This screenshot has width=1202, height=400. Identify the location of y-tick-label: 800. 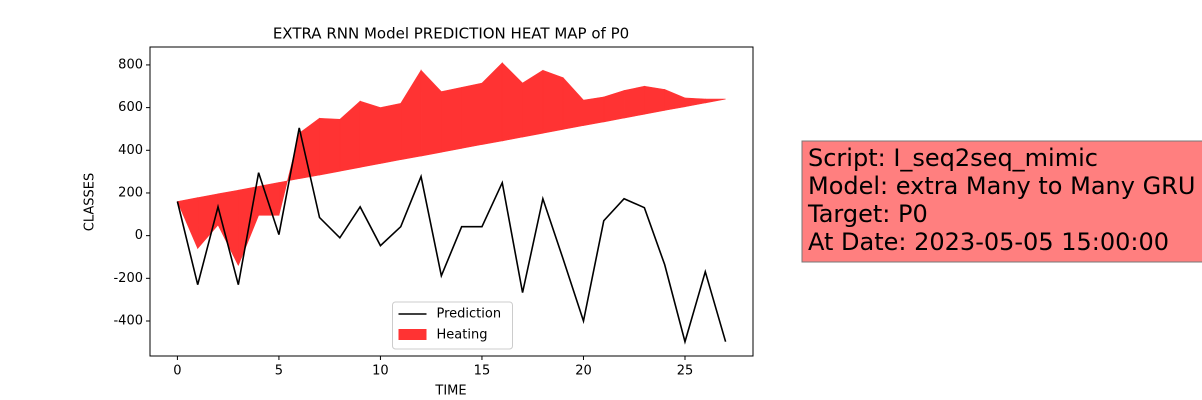
(130, 64).